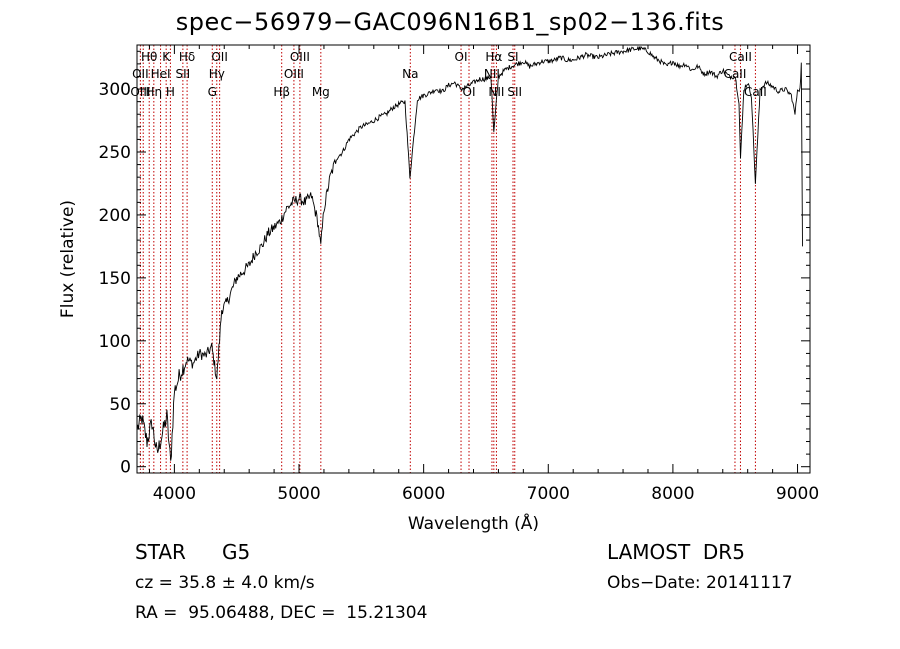  What do you see at coordinates (496, 92) in the screenshot?
I see `spectral-line-label: NII` at bounding box center [496, 92].